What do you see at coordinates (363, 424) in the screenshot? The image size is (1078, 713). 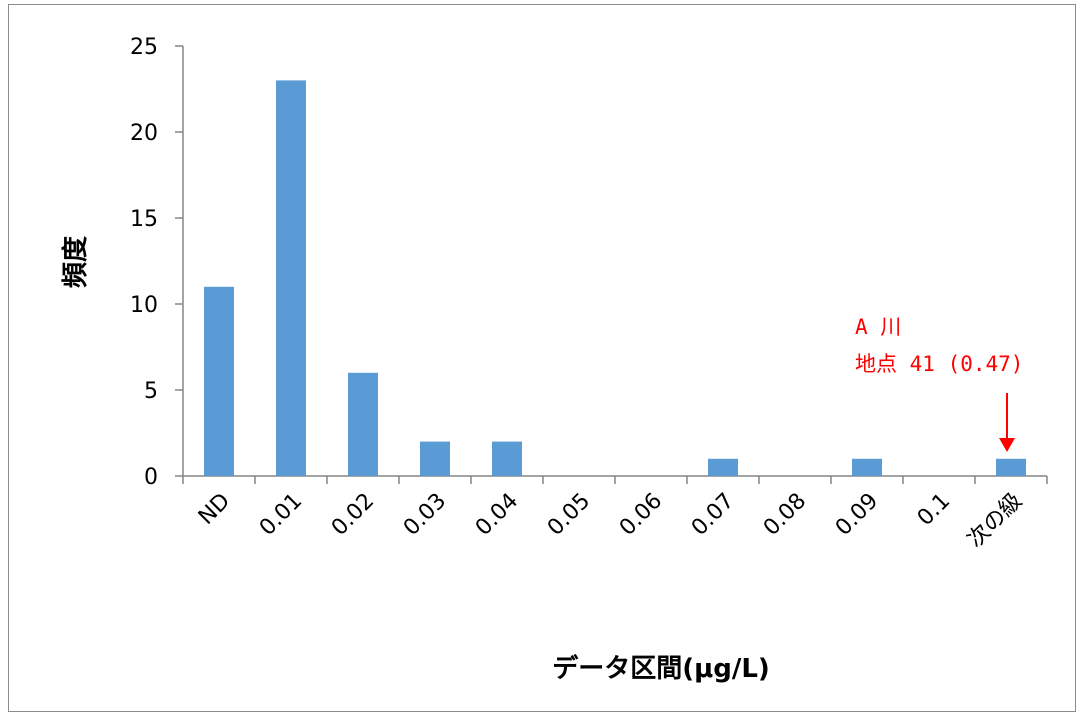 I see `bar-0.02` at bounding box center [363, 424].